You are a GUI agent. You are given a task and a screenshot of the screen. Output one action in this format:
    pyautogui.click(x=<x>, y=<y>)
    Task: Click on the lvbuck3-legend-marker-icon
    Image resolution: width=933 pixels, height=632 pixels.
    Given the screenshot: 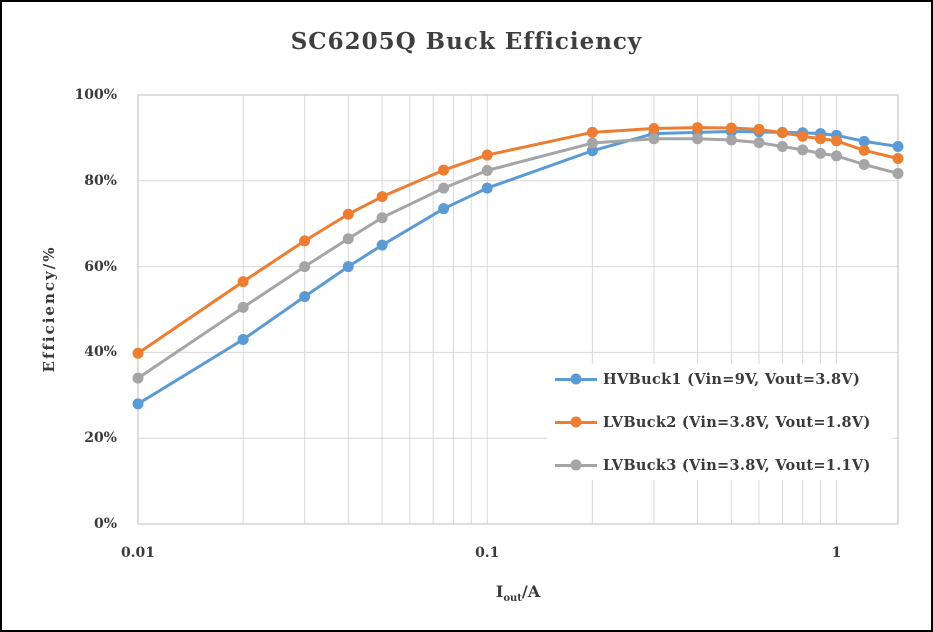 What is the action you would take?
    pyautogui.click(x=576, y=465)
    